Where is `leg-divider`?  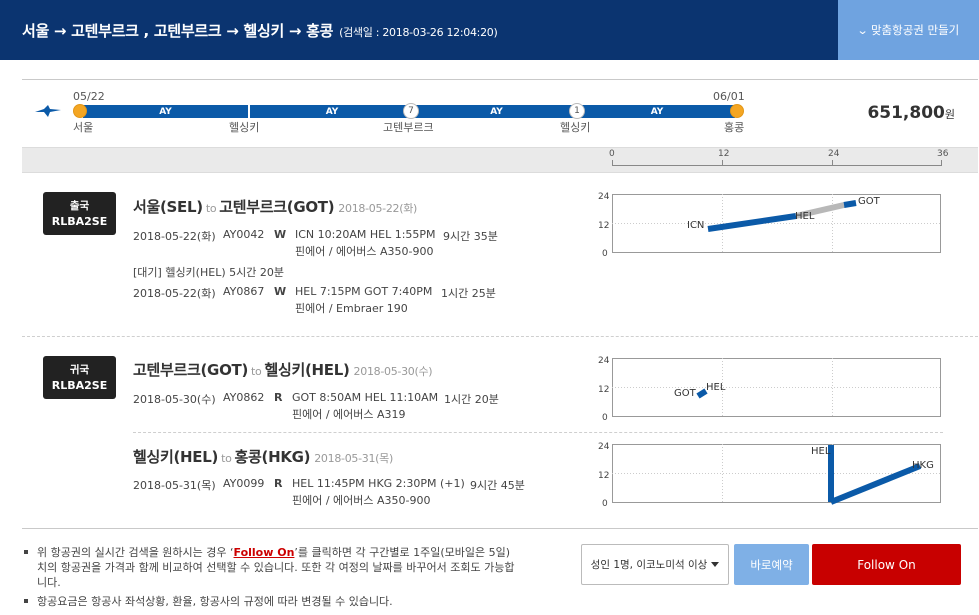
leg-divider is located at coordinates (538, 432).